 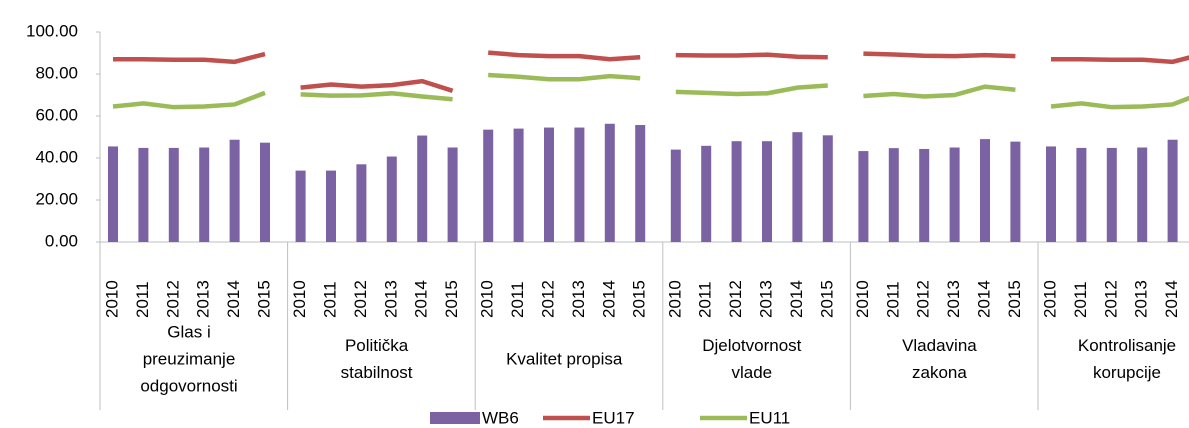 I want to click on group-label: Glas i, so click(x=188, y=331).